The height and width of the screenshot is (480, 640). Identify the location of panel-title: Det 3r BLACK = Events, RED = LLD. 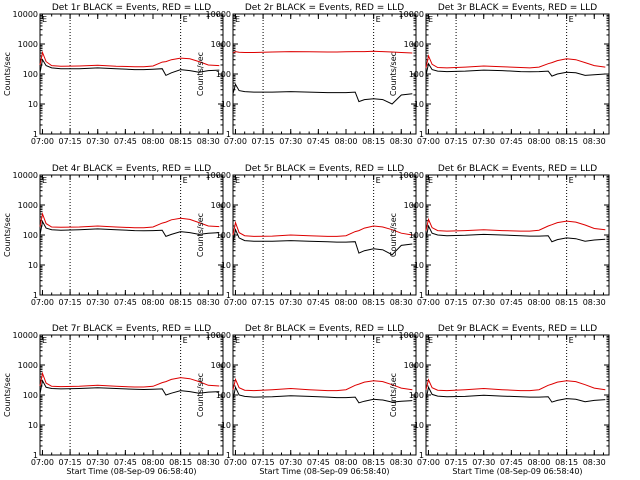
(517, 8).